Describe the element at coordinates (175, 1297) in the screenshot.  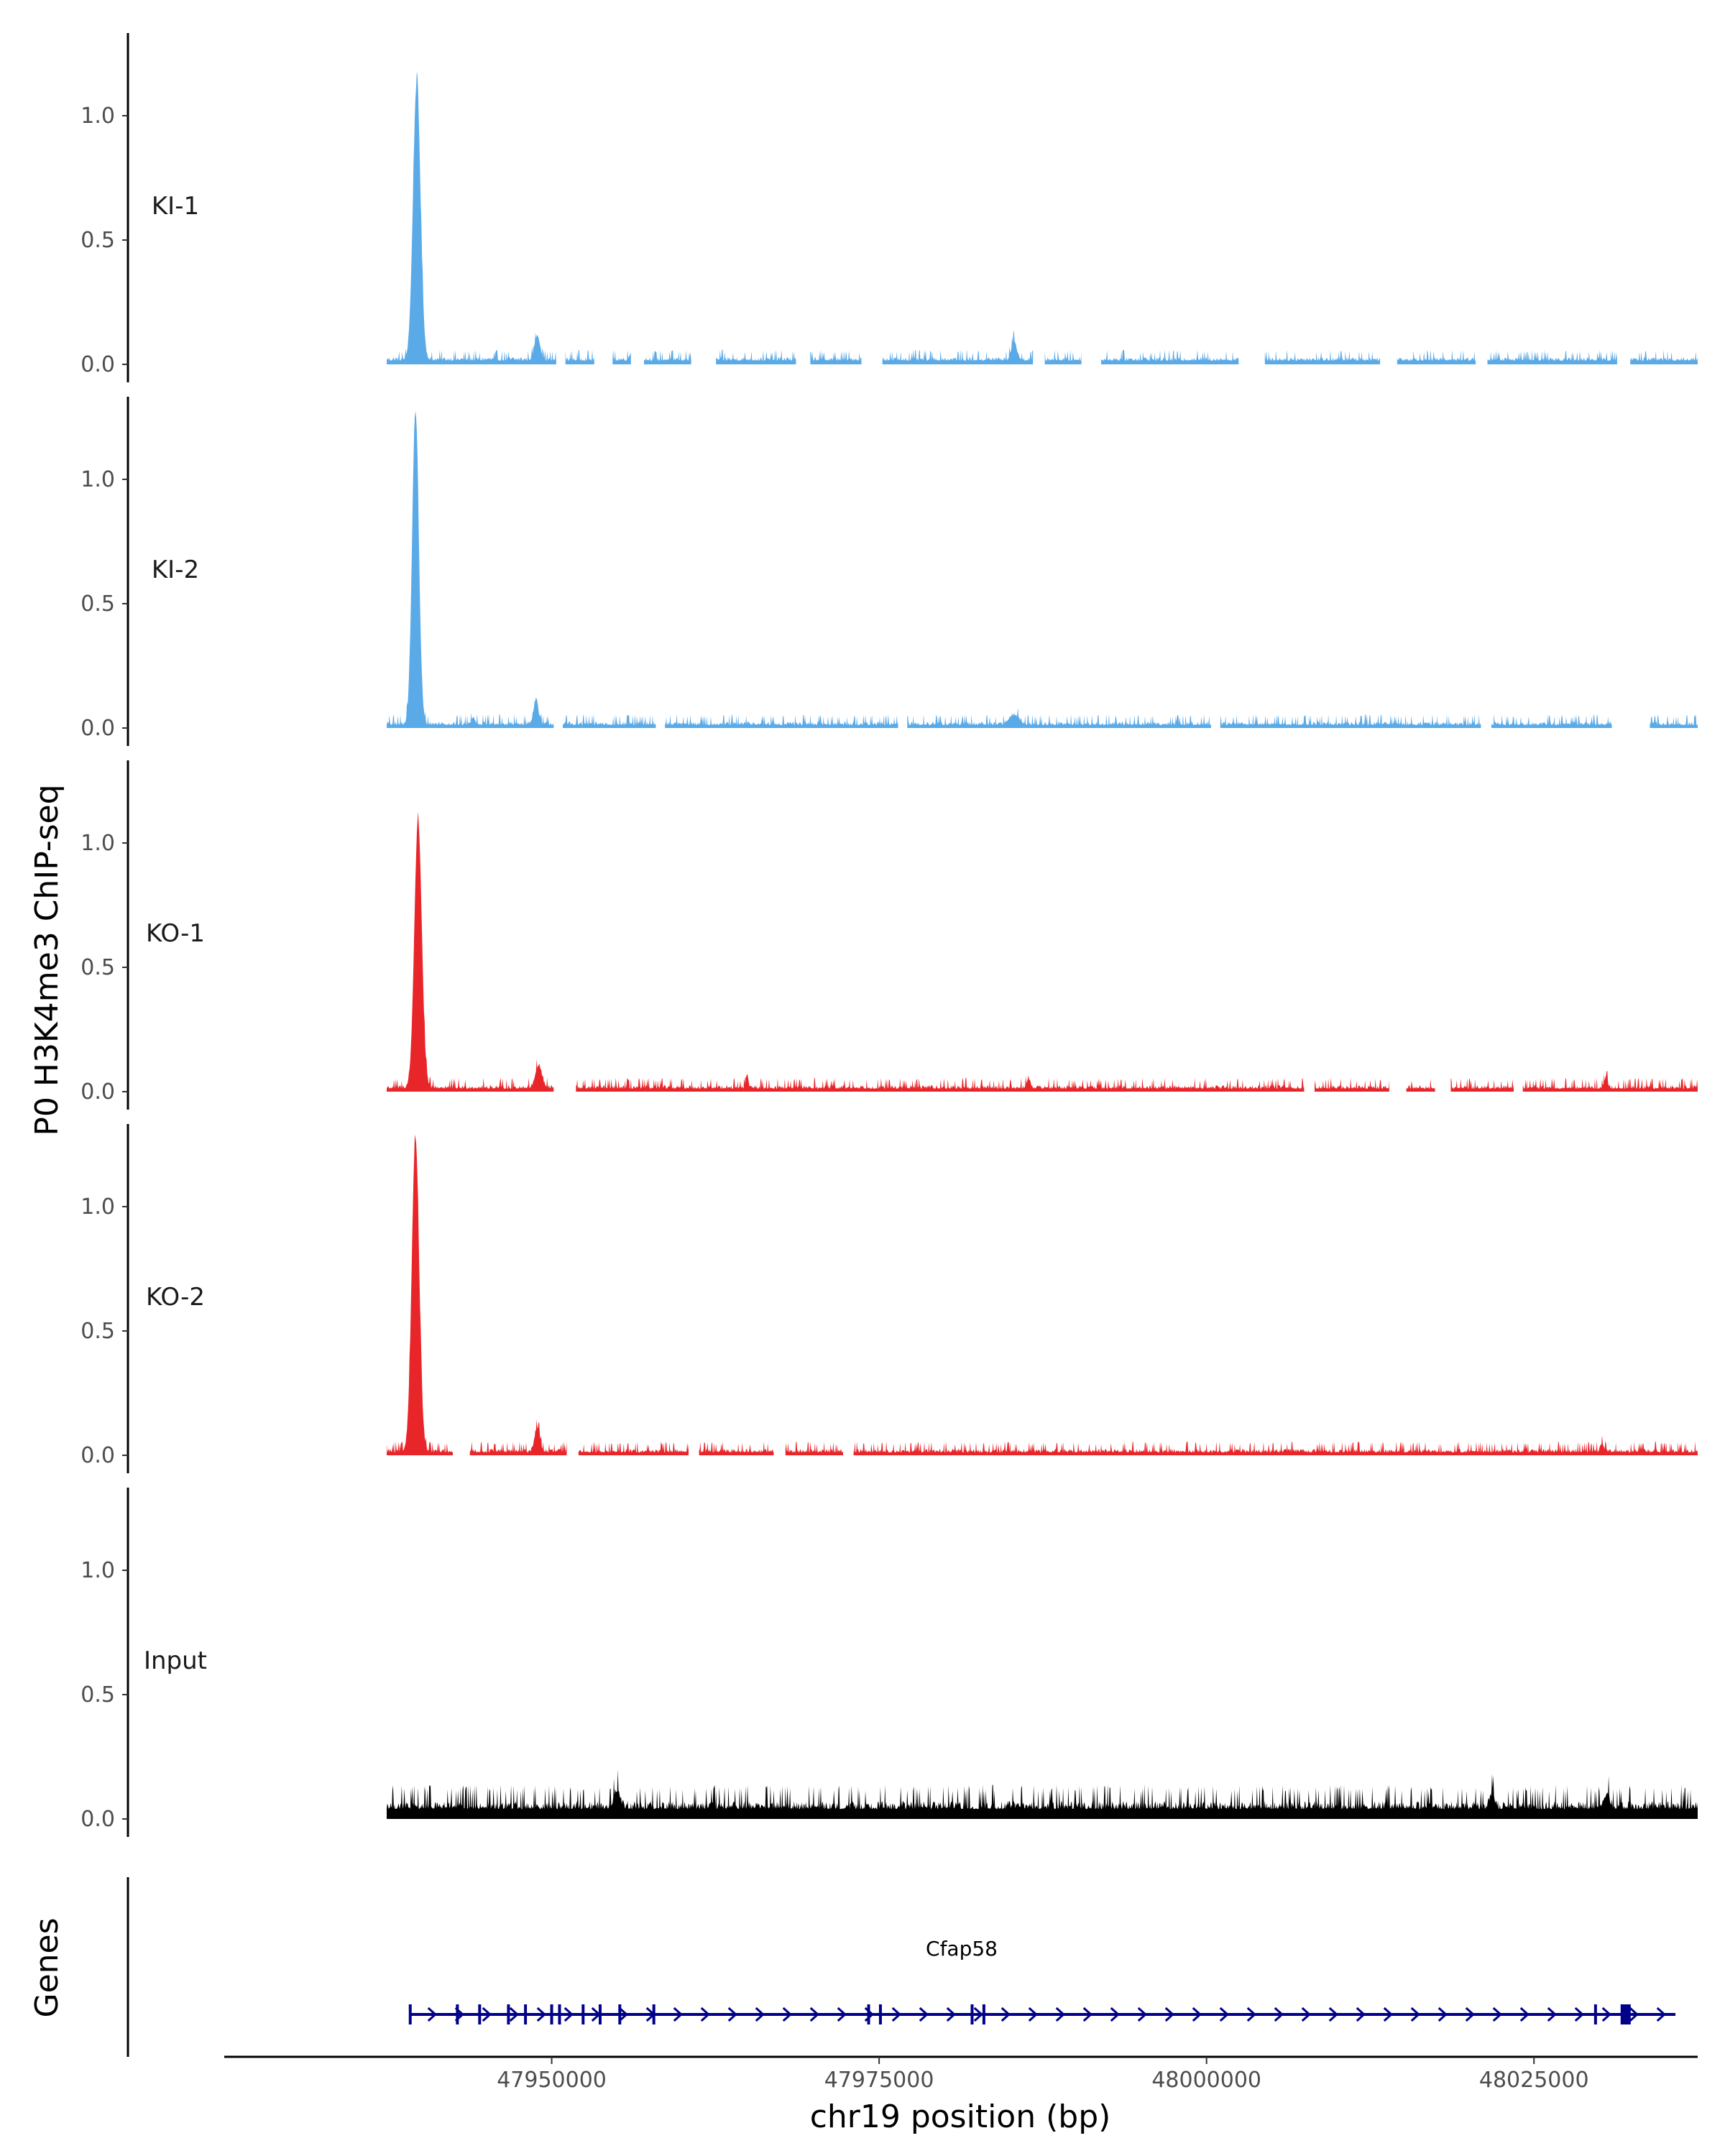
I see `track-label: KO-2` at that location.